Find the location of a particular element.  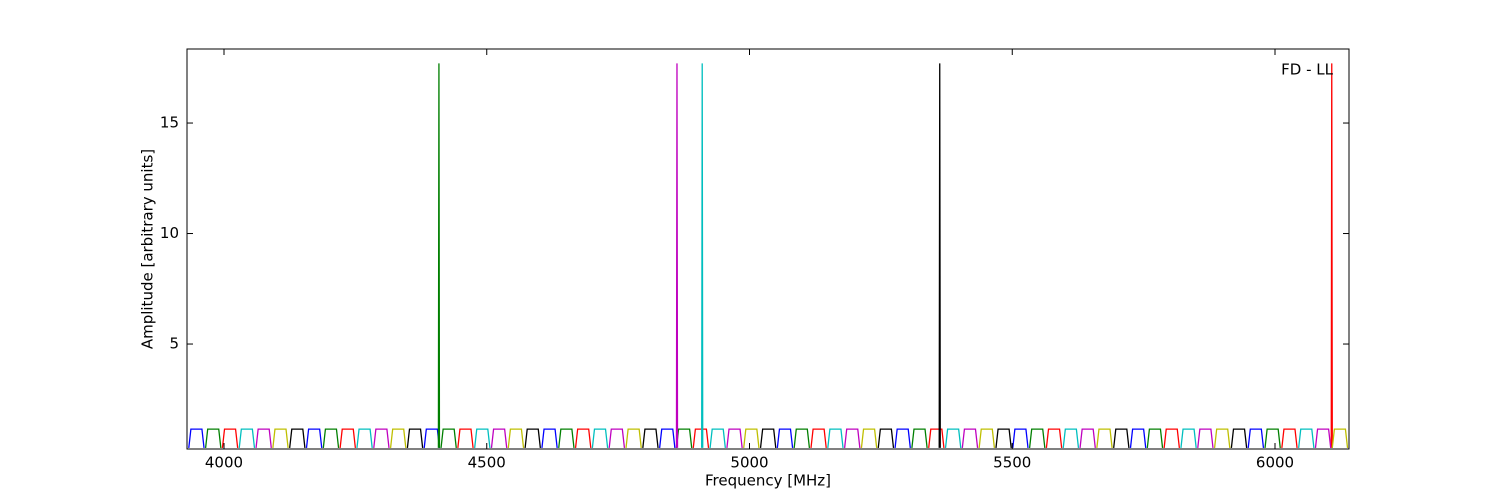

y-tick-label: 5 is located at coordinates (174, 344).